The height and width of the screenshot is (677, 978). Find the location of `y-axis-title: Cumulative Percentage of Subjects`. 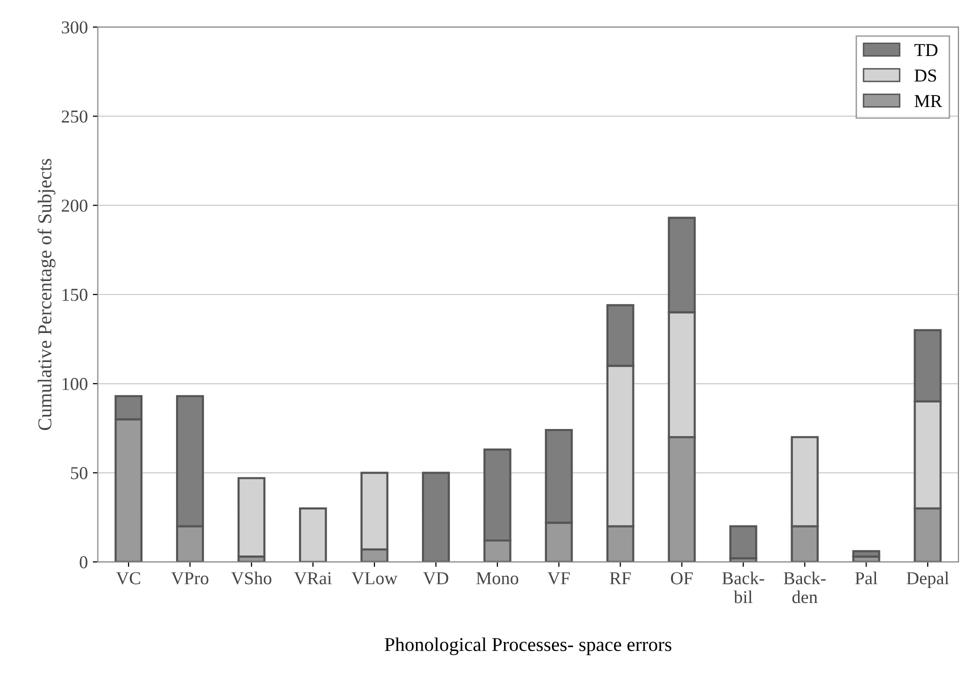

y-axis-title: Cumulative Percentage of Subjects is located at coordinates (47, 294).